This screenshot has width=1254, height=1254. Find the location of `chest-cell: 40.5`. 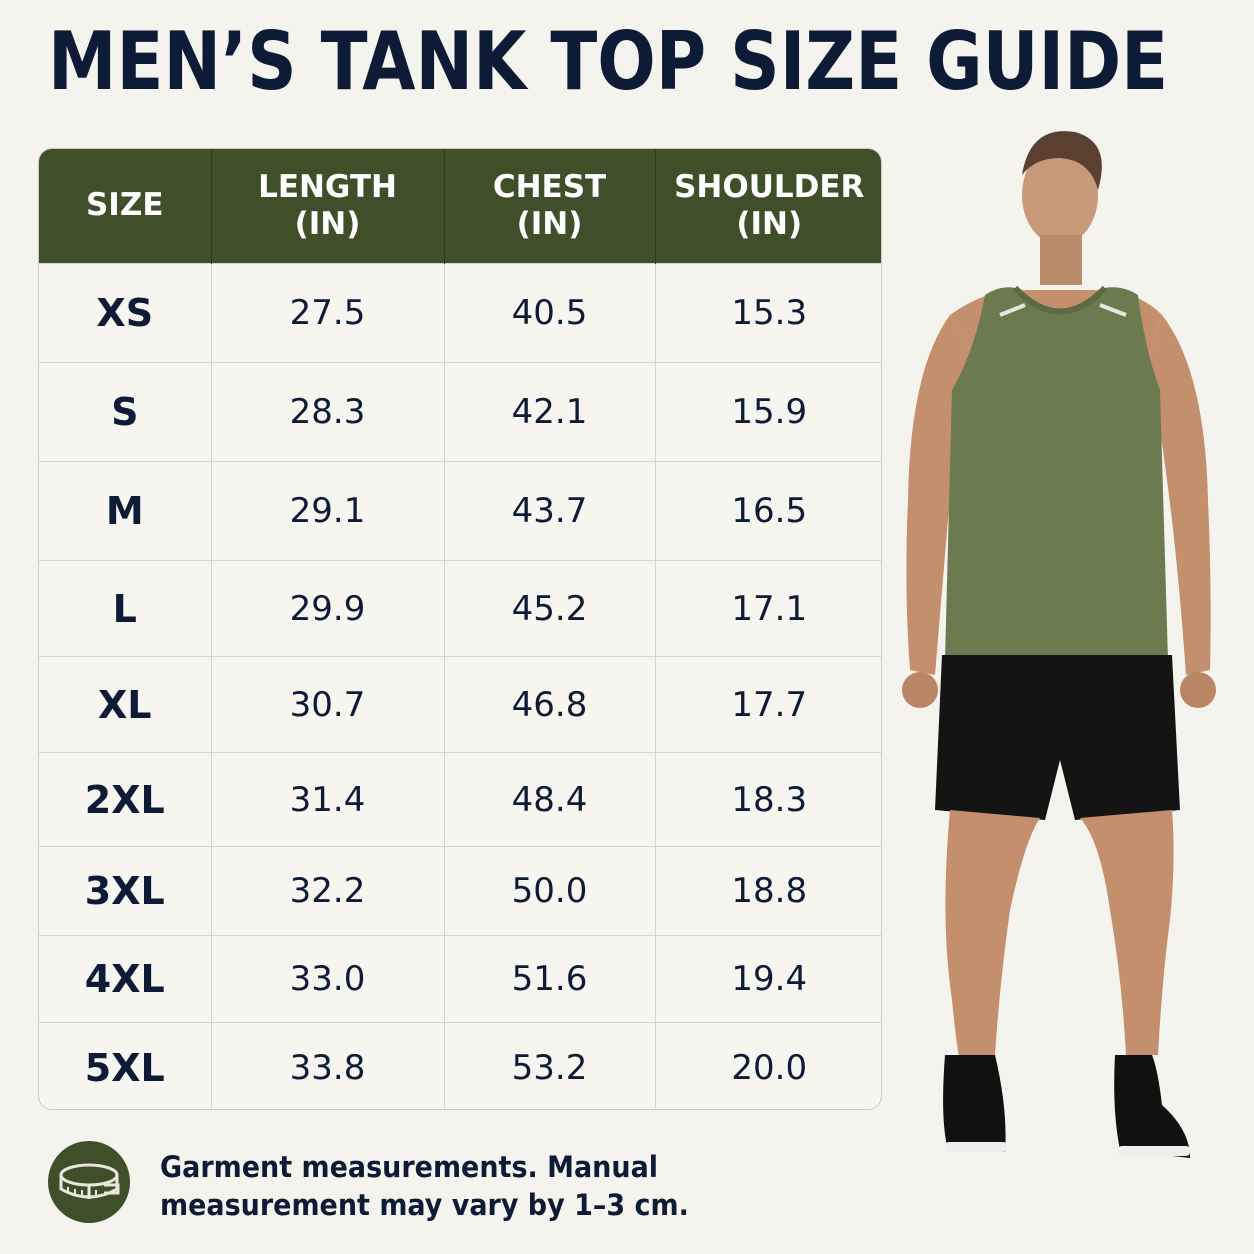

chest-cell: 40.5 is located at coordinates (550, 313).